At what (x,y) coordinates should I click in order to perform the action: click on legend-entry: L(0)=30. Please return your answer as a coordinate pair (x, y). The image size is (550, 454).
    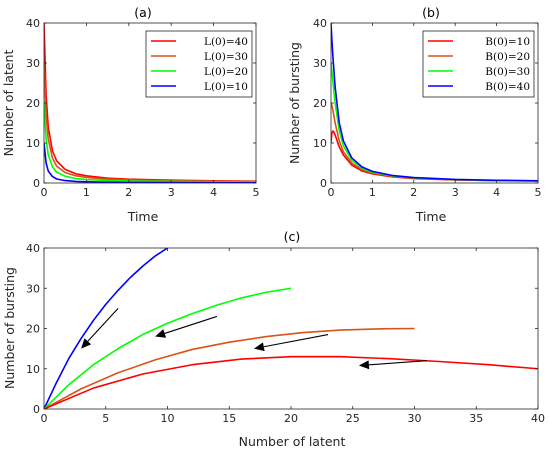
    Looking at the image, I should click on (226, 57).